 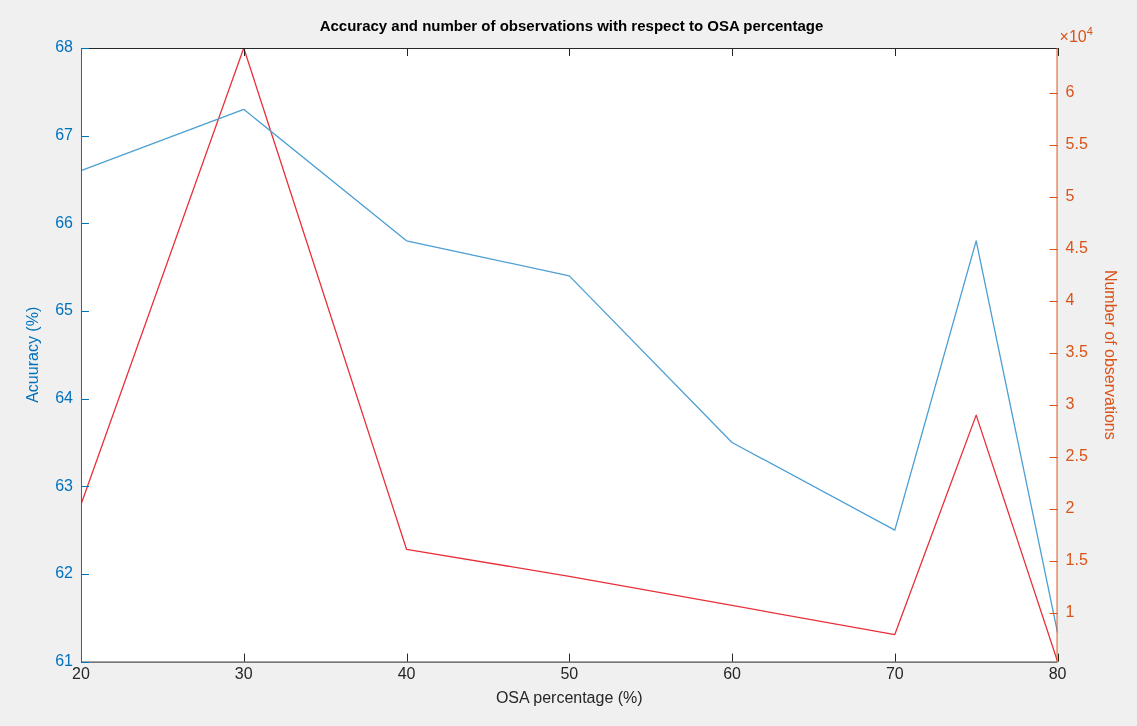 I want to click on y2-axis-title: Number of observations, so click(x=1110, y=354).